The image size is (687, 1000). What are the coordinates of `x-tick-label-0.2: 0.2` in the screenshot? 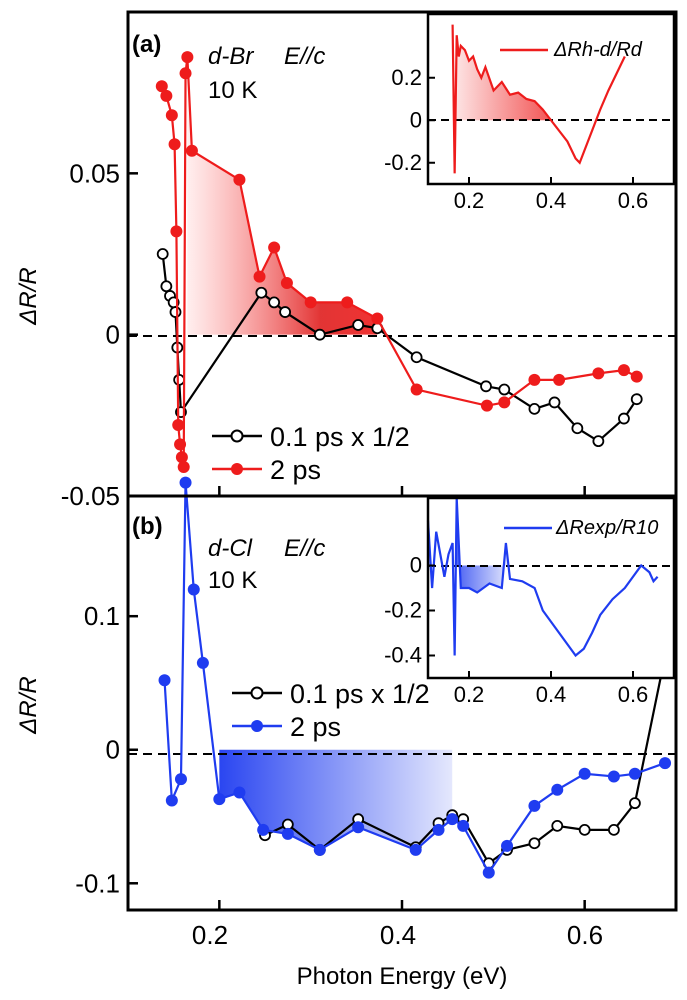 It's located at (210, 935).